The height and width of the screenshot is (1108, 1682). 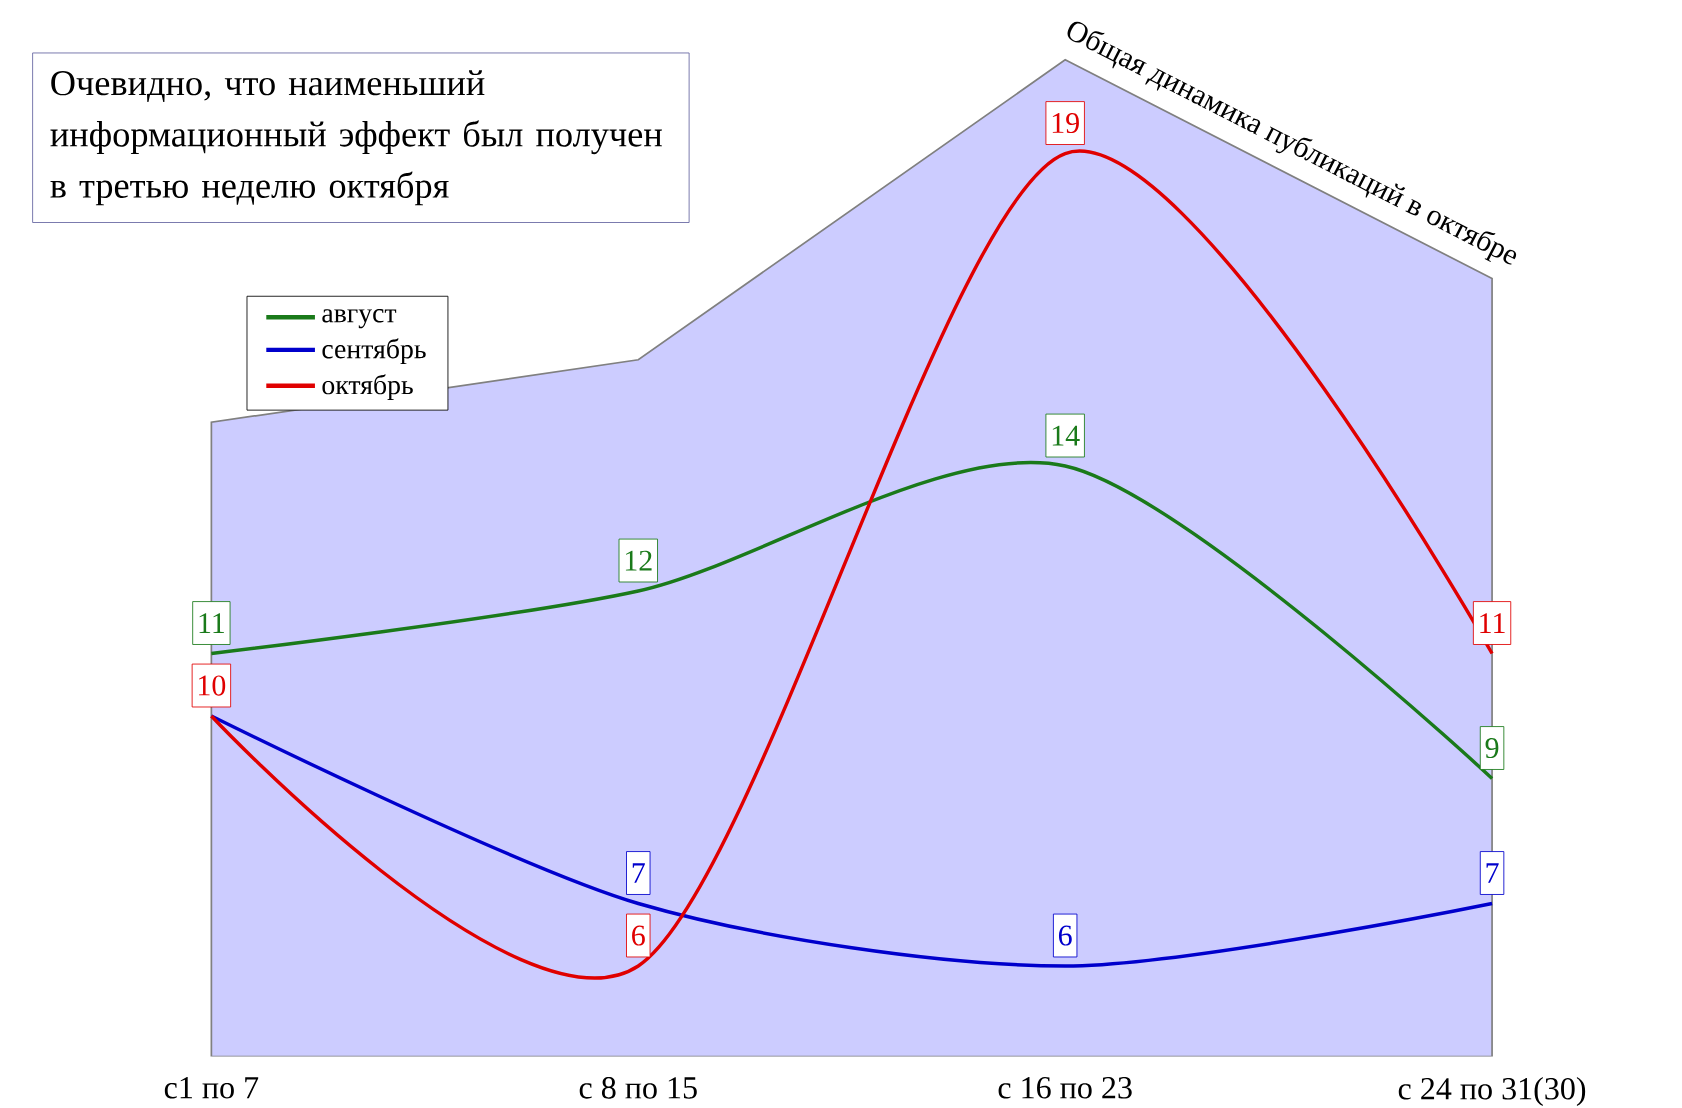 What do you see at coordinates (1492, 748) in the screenshot?
I see `data-label: 9` at bounding box center [1492, 748].